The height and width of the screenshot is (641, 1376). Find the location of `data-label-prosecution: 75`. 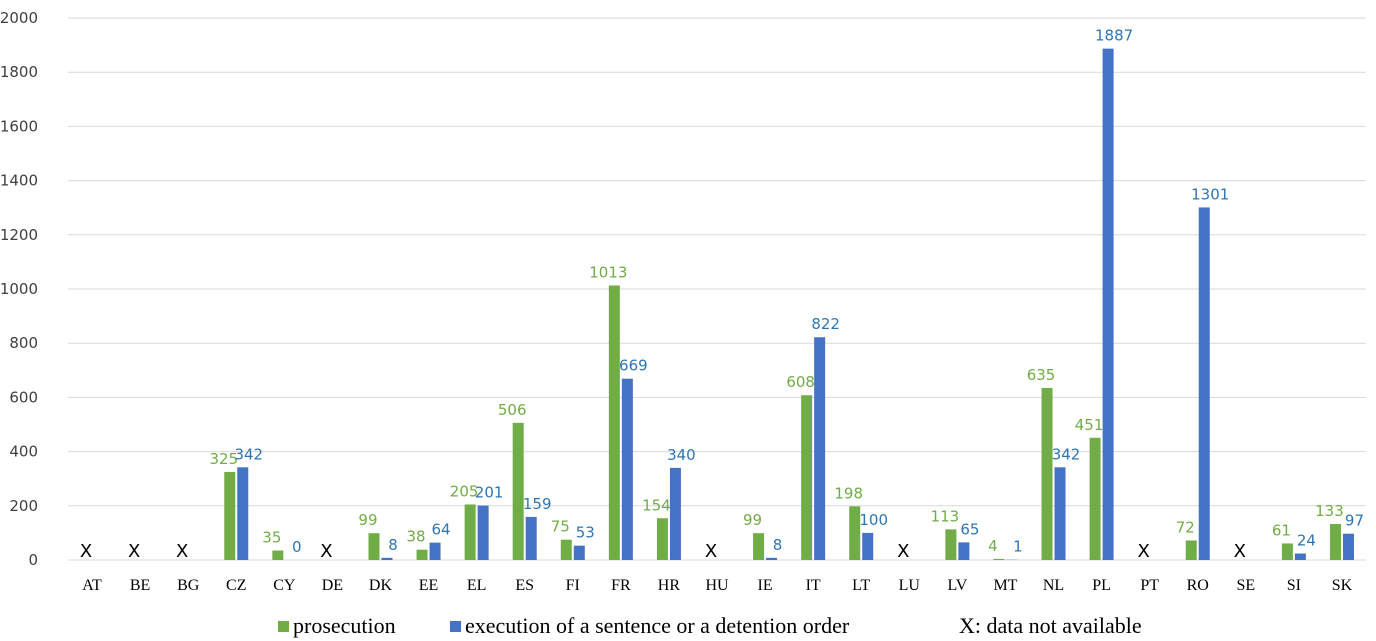

data-label-prosecution: 75 is located at coordinates (560, 527).